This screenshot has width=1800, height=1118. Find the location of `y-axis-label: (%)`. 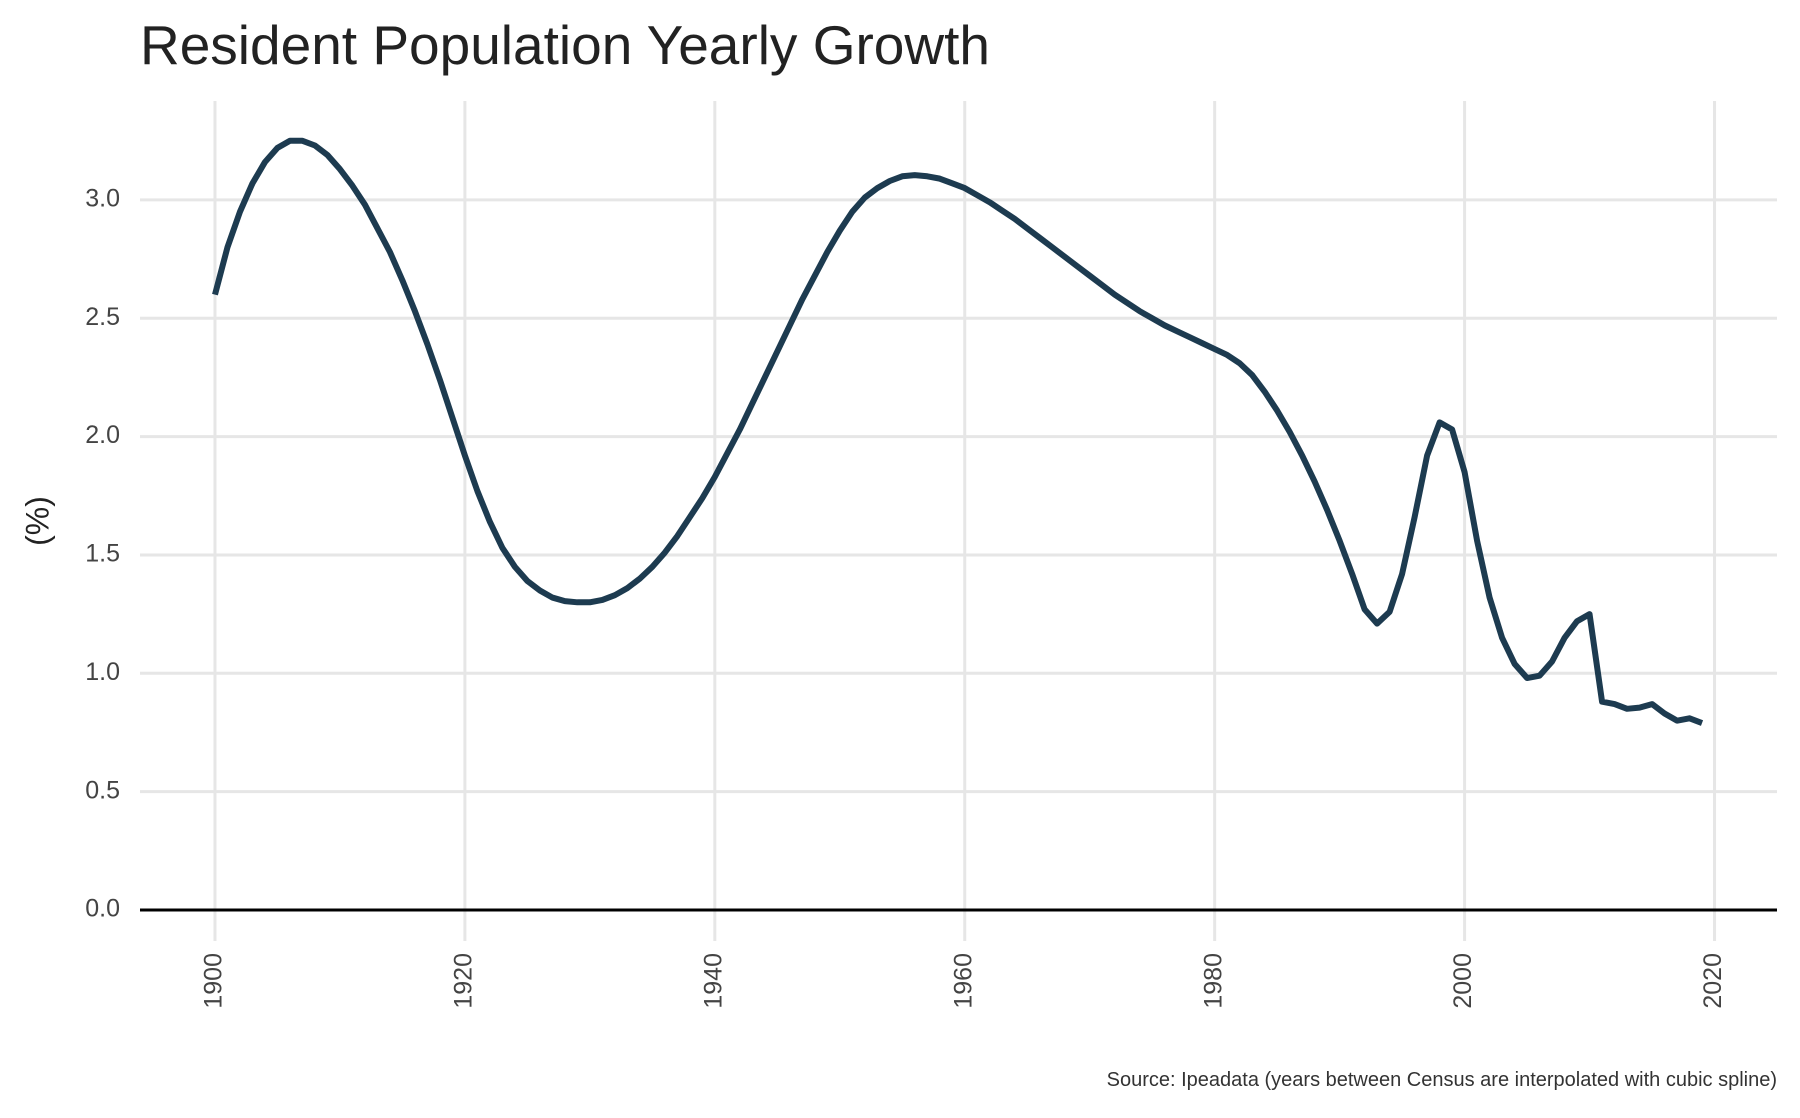

y-axis-label: (%) is located at coordinates (37, 521).